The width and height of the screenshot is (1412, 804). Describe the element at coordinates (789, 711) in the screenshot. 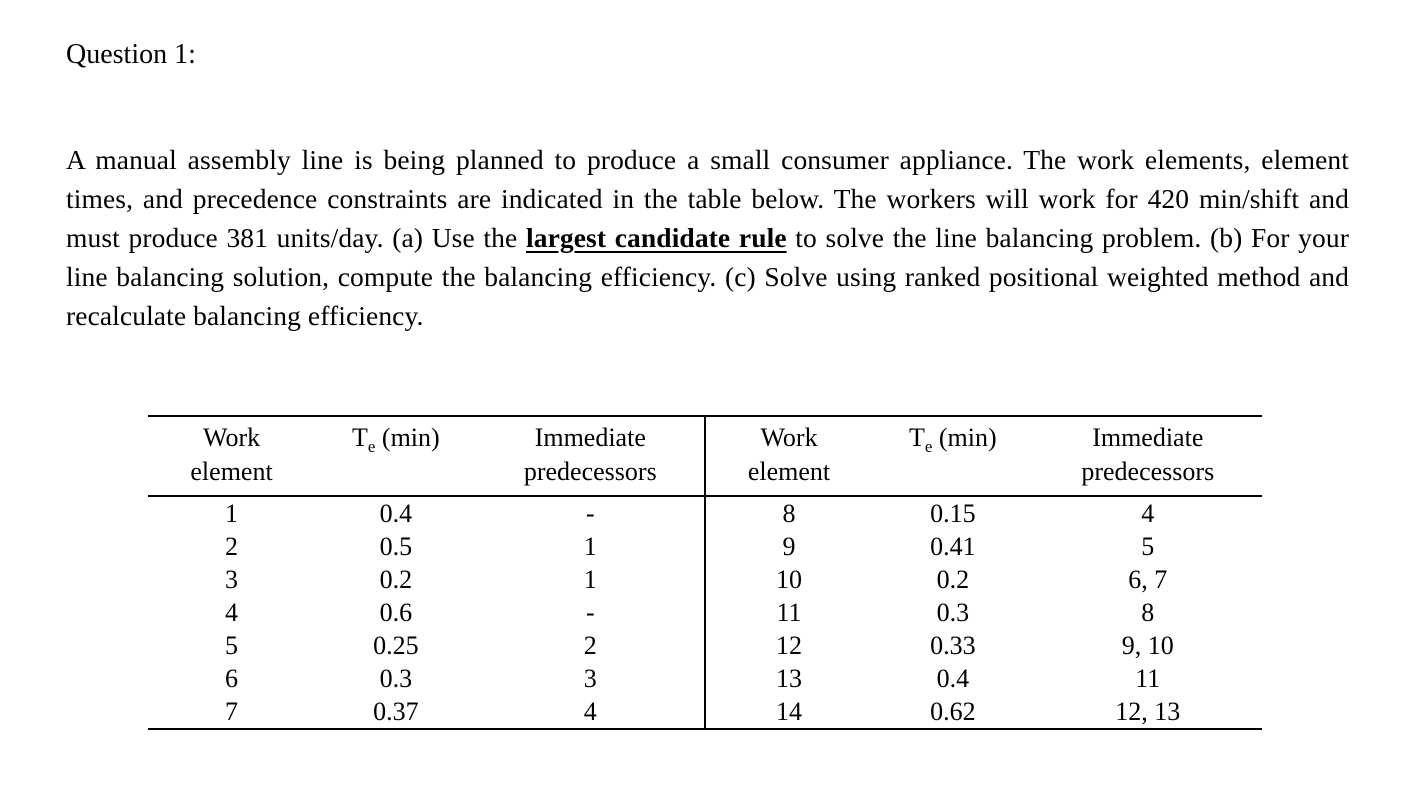

I see `table-cell: 14` at that location.